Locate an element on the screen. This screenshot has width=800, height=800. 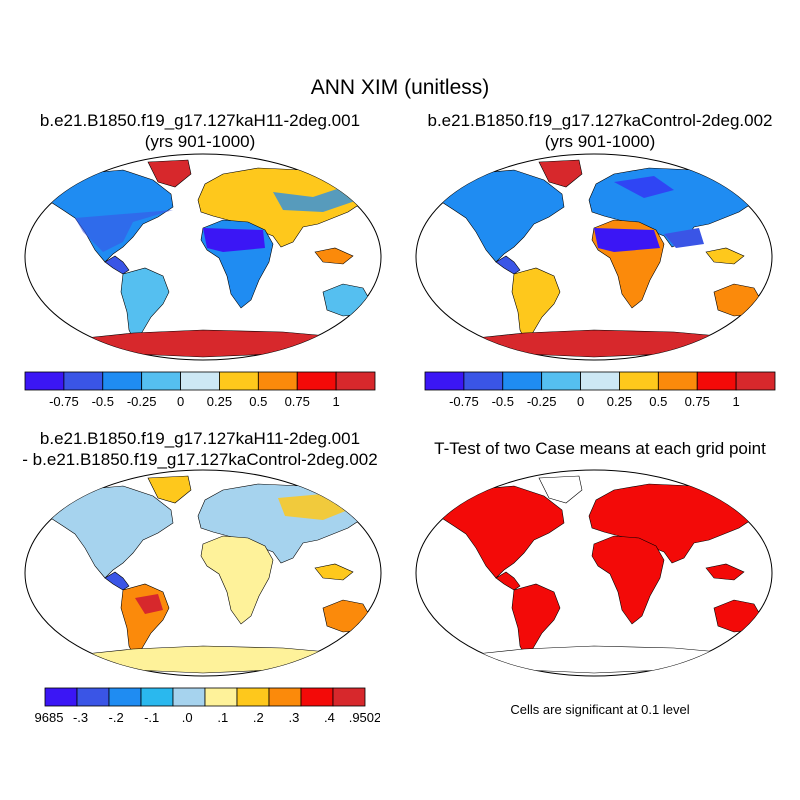
map-case1 is located at coordinates (203, 257).